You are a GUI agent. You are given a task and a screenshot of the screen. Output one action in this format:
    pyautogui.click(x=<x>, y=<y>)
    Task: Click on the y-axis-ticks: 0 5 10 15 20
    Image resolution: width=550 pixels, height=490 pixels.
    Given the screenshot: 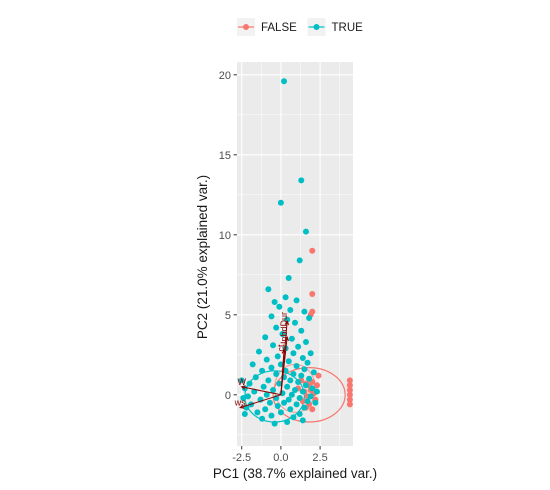 What is the action you would take?
    pyautogui.click(x=228, y=236)
    